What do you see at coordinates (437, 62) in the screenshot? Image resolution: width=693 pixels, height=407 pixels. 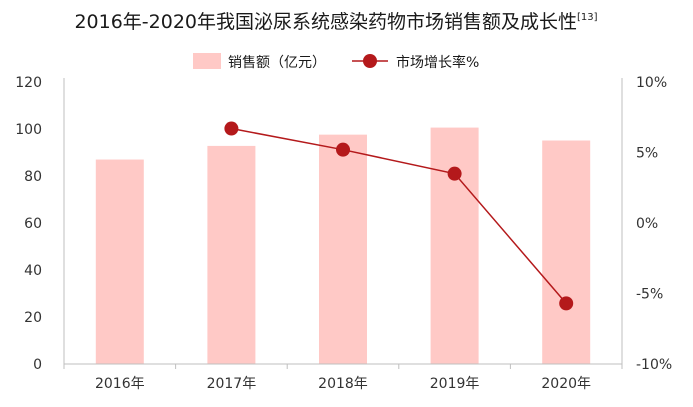 I see `legend-label-growth: 市场增长率%` at bounding box center [437, 62].